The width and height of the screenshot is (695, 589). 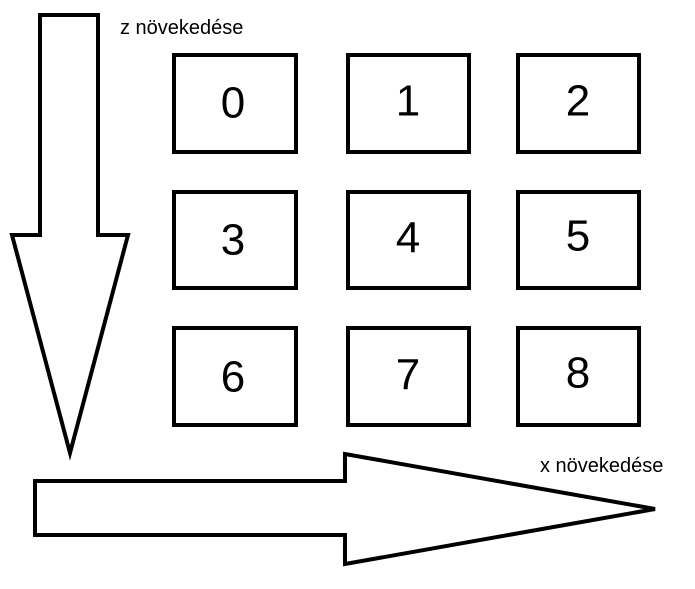 I want to click on cell-label: 3, so click(x=233, y=240).